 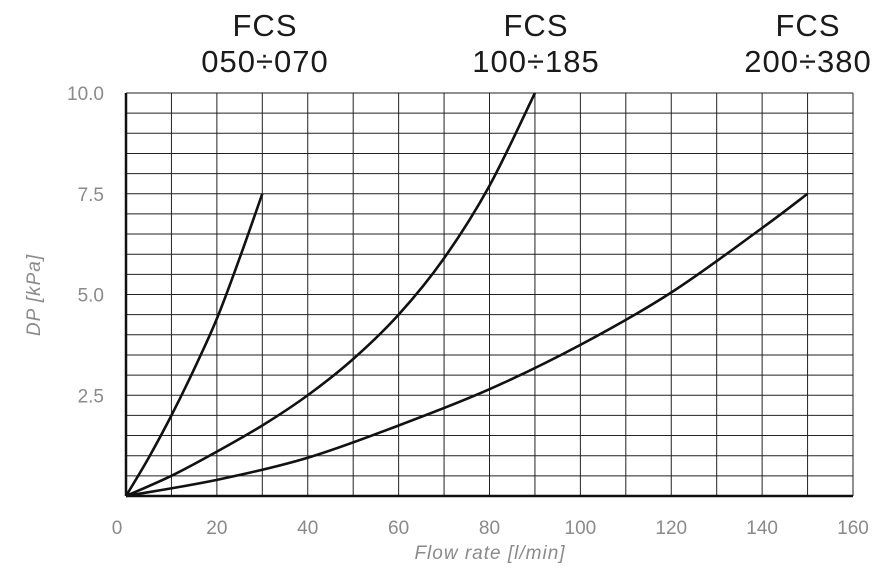 I want to click on y-tick-label: 5.0, so click(x=91, y=296).